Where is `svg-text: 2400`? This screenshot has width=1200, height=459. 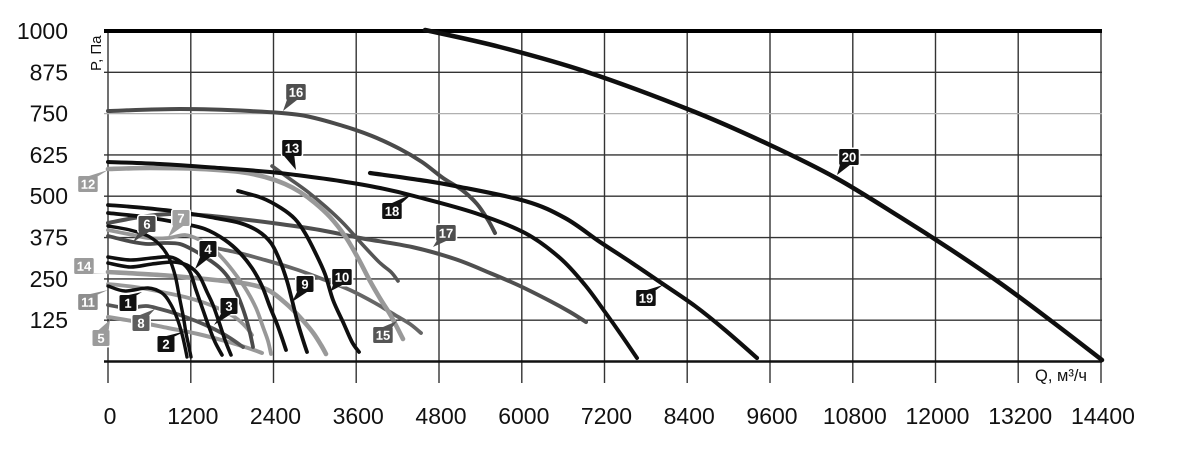 svg-text: 2400 is located at coordinates (275, 416).